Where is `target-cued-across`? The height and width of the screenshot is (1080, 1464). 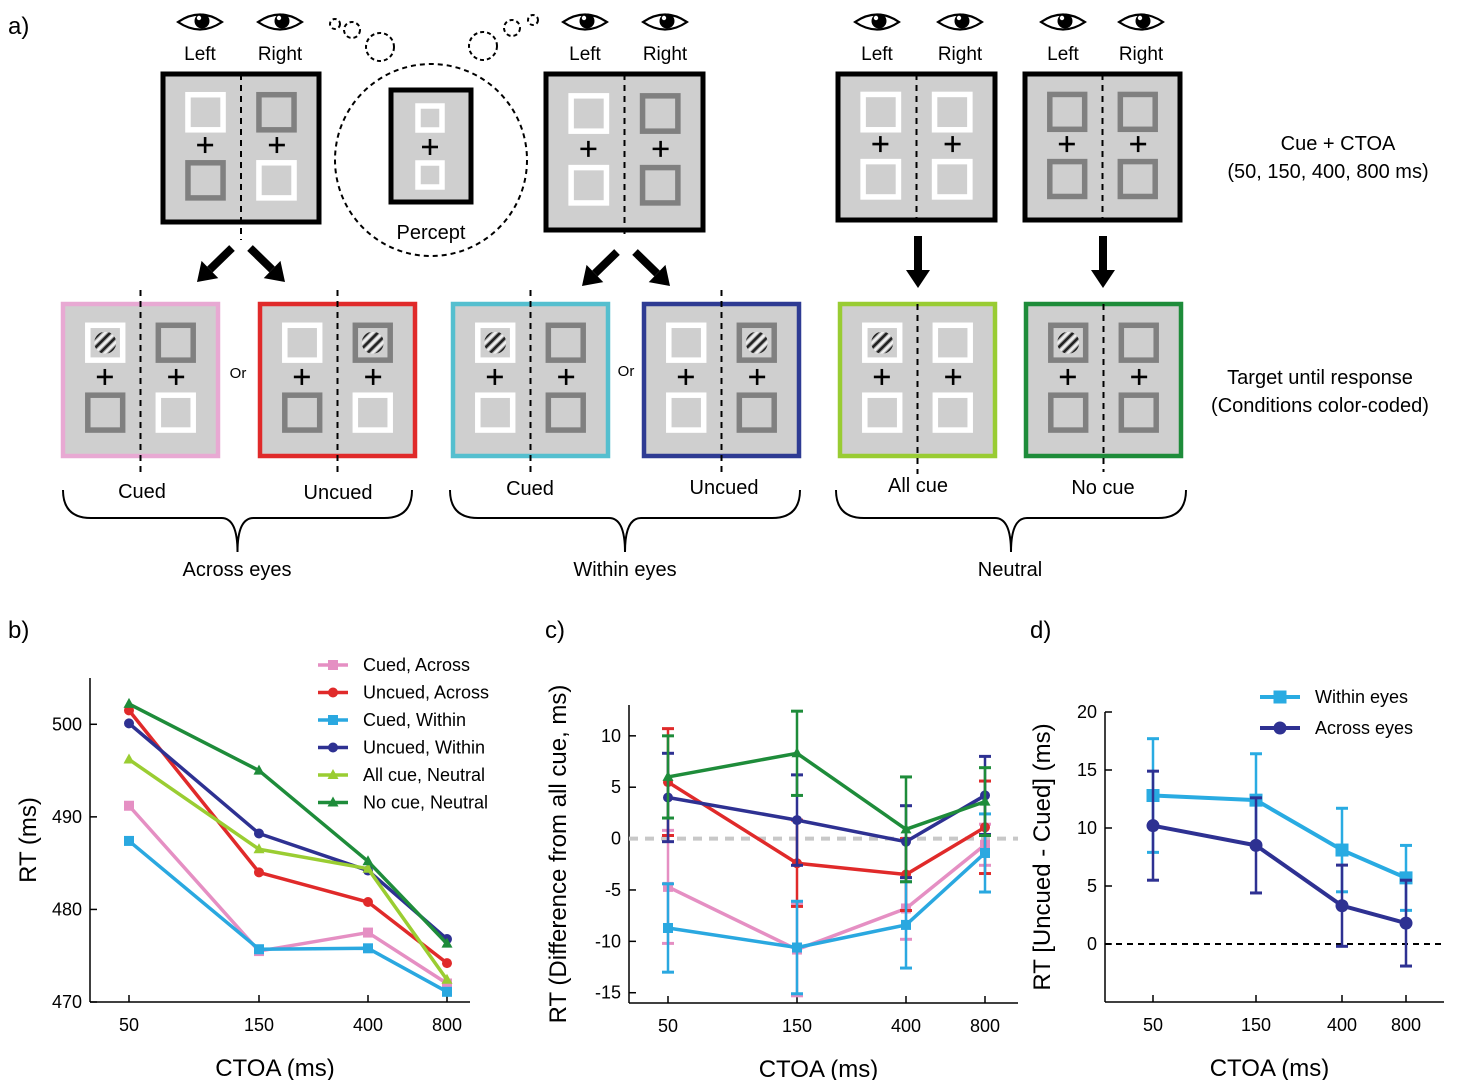
target-cued-across is located at coordinates (140, 383).